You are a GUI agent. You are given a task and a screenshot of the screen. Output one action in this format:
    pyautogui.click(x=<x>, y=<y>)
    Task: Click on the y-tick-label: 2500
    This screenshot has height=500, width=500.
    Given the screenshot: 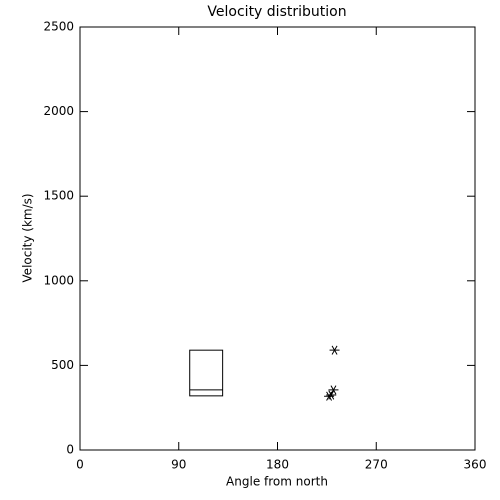 What is the action you would take?
    pyautogui.click(x=58, y=27)
    